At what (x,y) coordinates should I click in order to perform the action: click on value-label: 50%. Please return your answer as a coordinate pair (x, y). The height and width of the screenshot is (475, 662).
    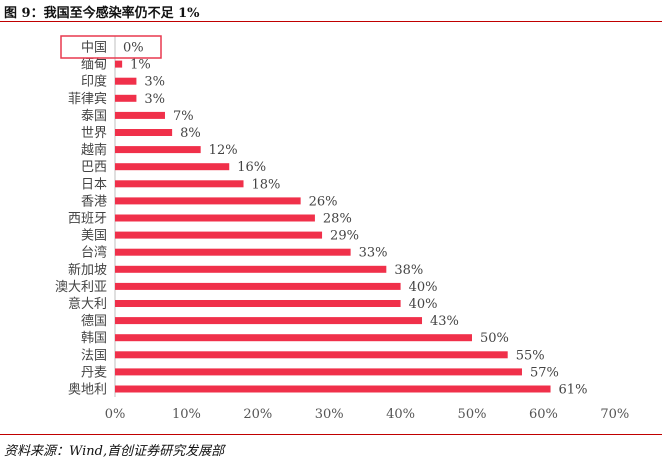
    Looking at the image, I should click on (494, 338).